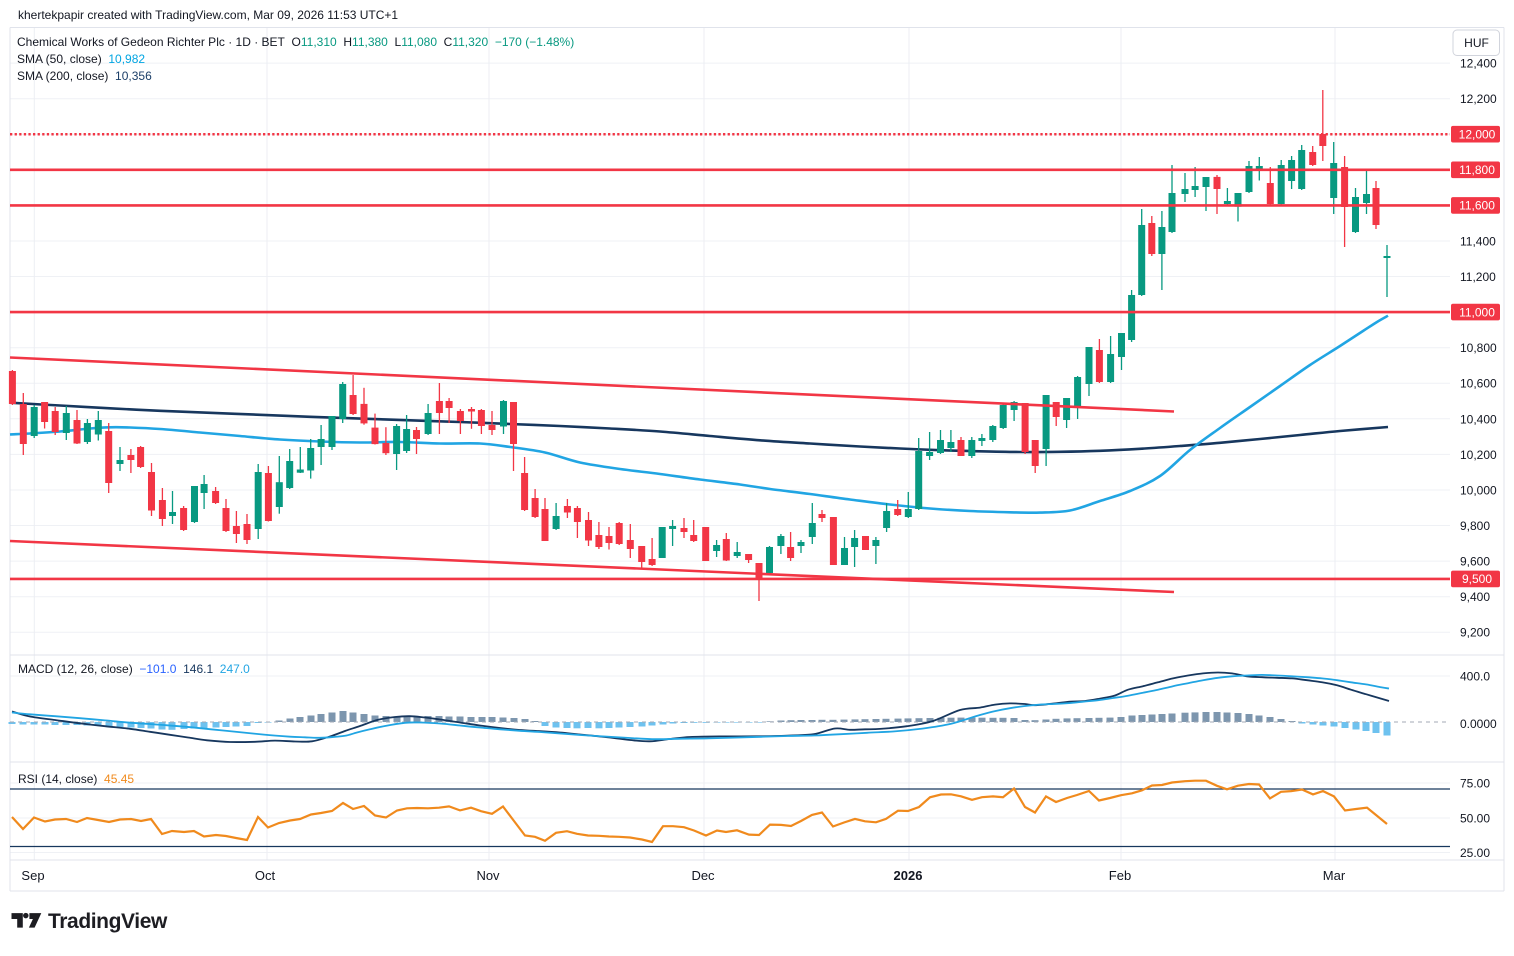 The width and height of the screenshot is (1514, 956). Describe the element at coordinates (1120, 875) in the screenshot. I see `svg-text: Feb` at that location.